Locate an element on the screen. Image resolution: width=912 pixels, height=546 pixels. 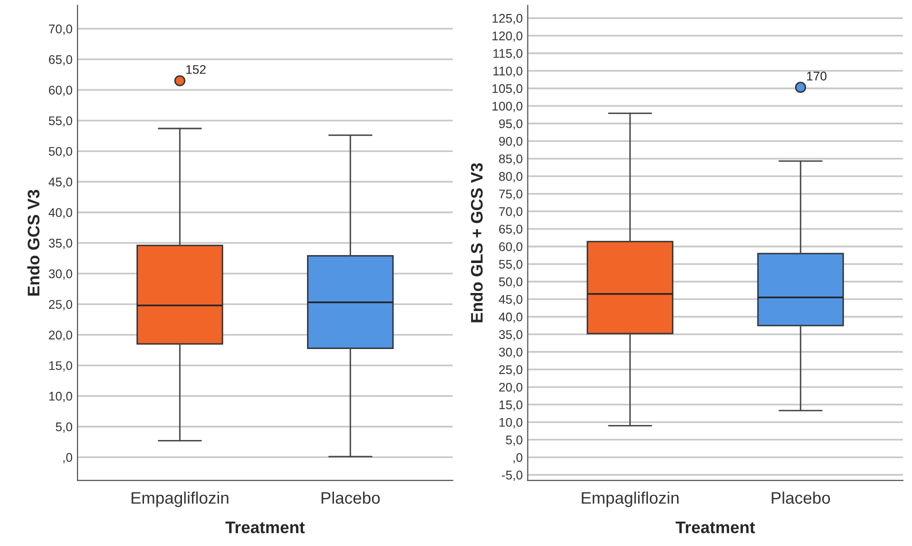
annotation: 170 is located at coordinates (816, 76).